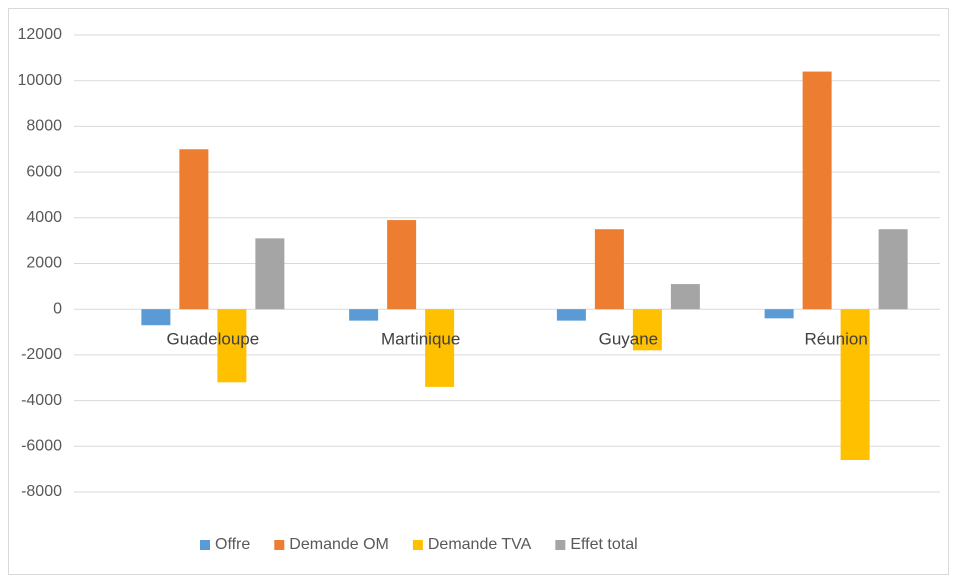  Describe the element at coordinates (480, 544) in the screenshot. I see `legend-label: Demande TVA` at that location.